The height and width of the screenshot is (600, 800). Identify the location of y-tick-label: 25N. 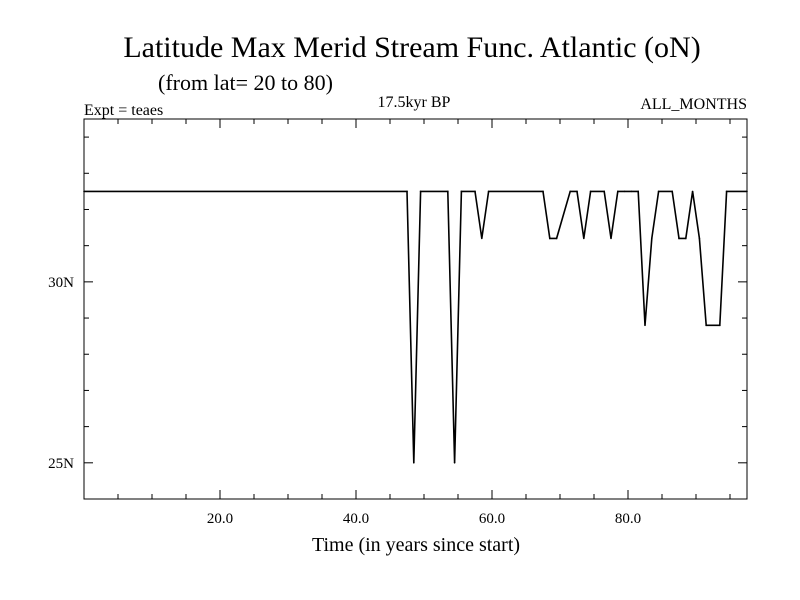
(61, 464).